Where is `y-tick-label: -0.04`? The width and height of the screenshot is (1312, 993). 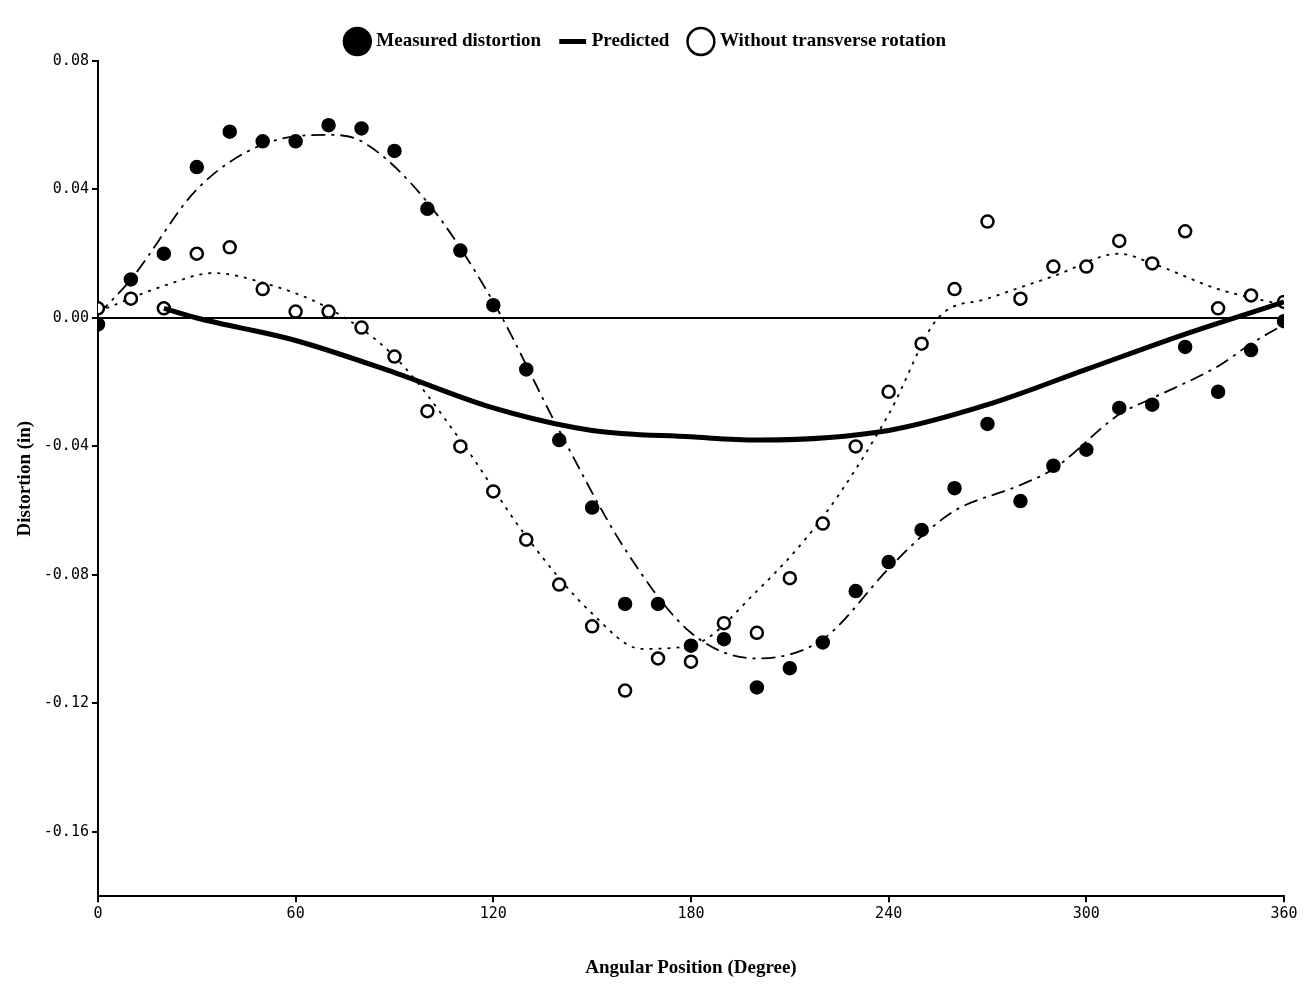
y-tick-label: -0.04 is located at coordinates (66, 445).